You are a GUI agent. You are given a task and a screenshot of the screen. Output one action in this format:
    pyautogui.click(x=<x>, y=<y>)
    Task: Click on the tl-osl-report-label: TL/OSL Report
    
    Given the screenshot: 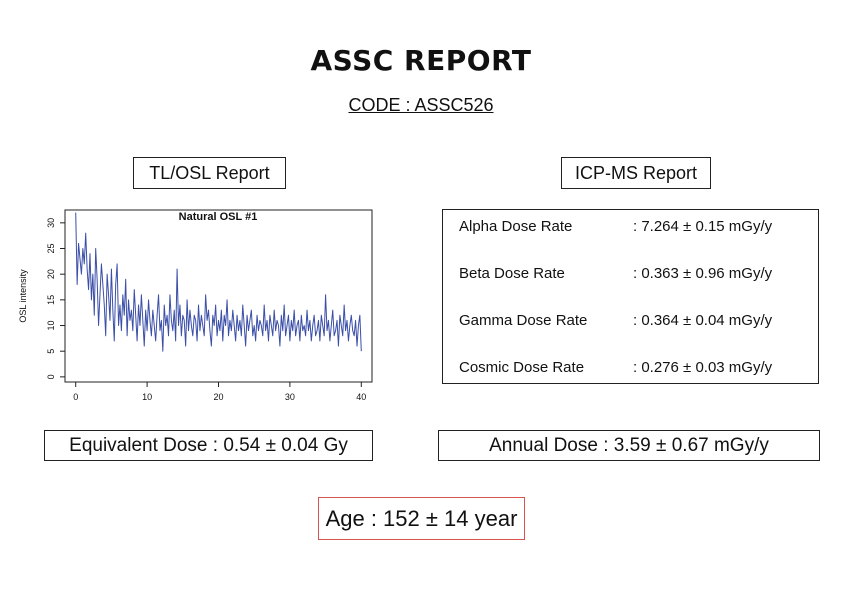 What is the action you would take?
    pyautogui.click(x=209, y=173)
    